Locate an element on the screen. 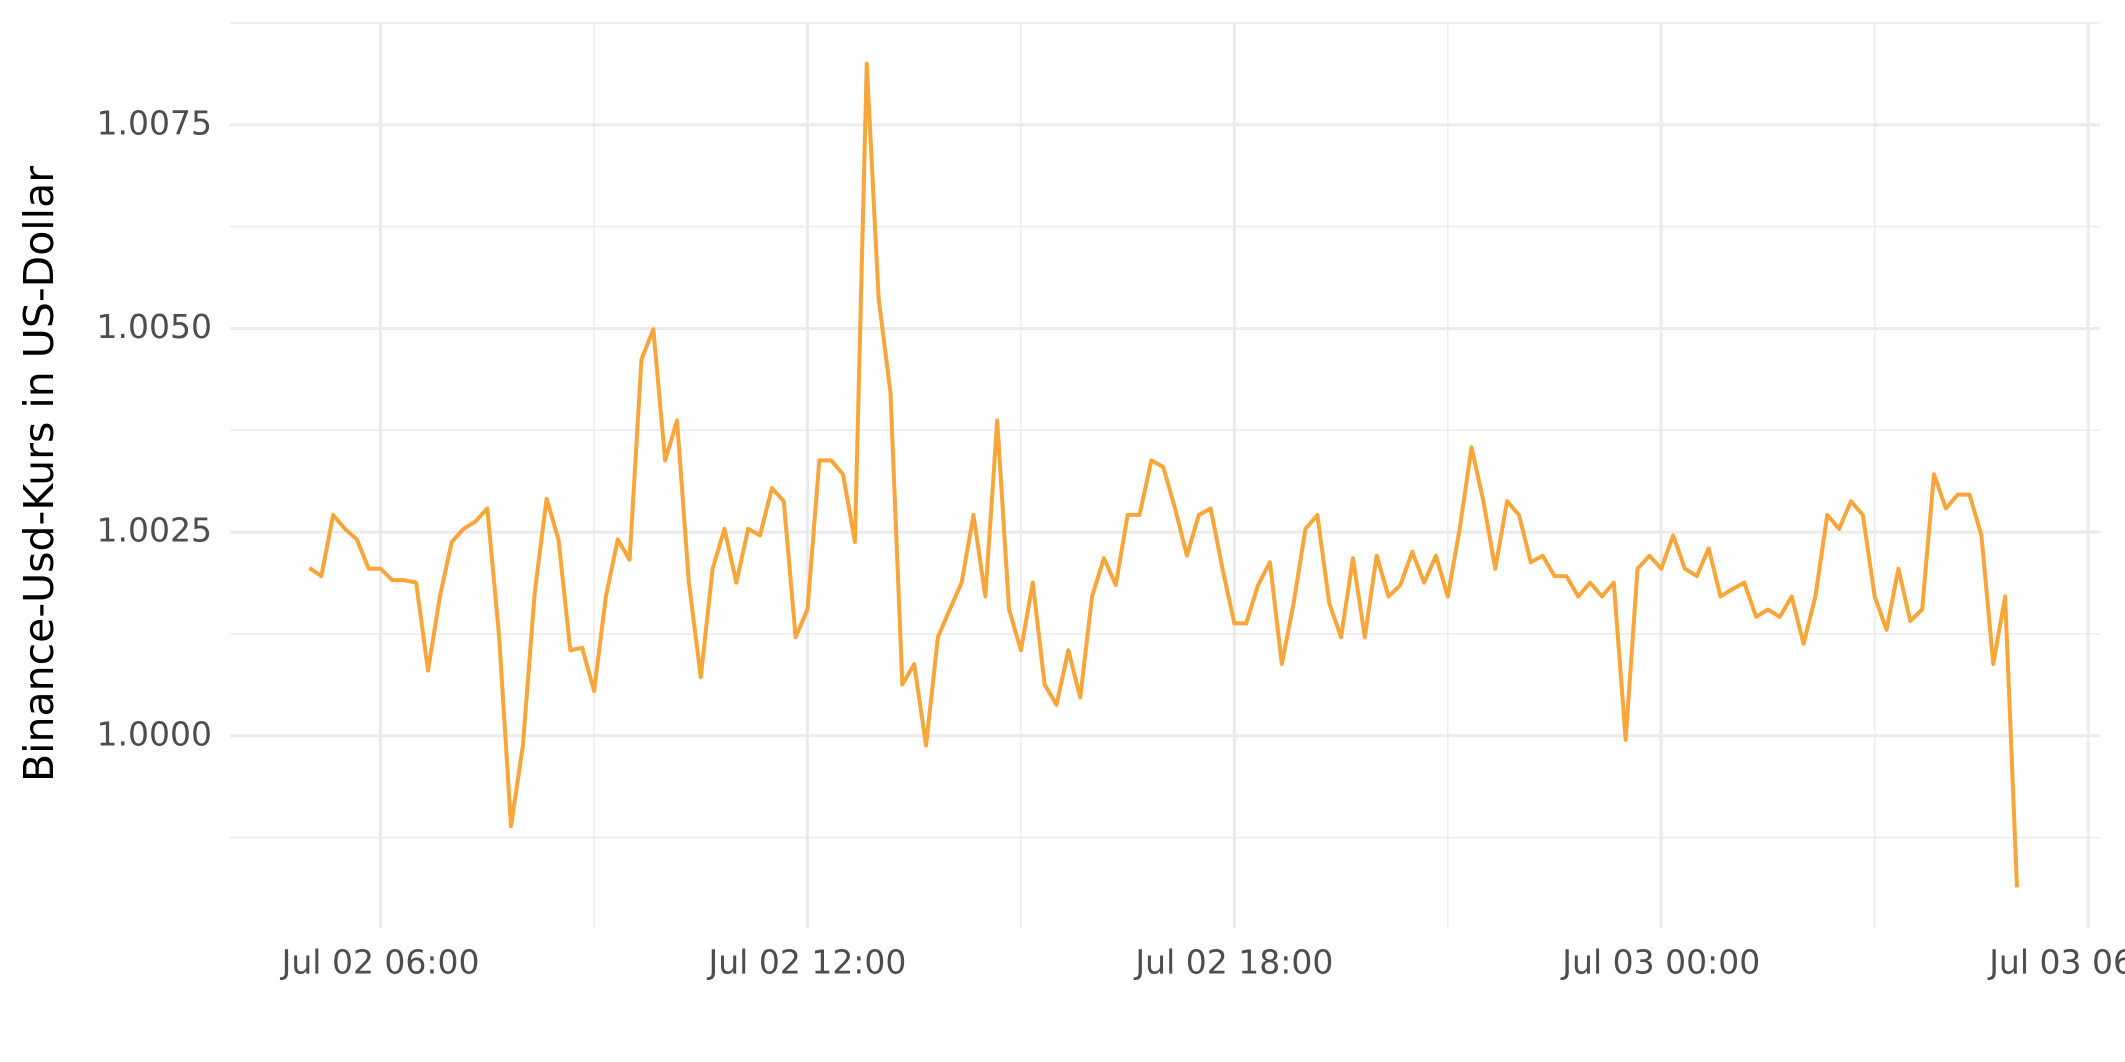 This screenshot has height=1062, width=2125. x-tick-label: Jul 02 12:00 is located at coordinates (807, 962).